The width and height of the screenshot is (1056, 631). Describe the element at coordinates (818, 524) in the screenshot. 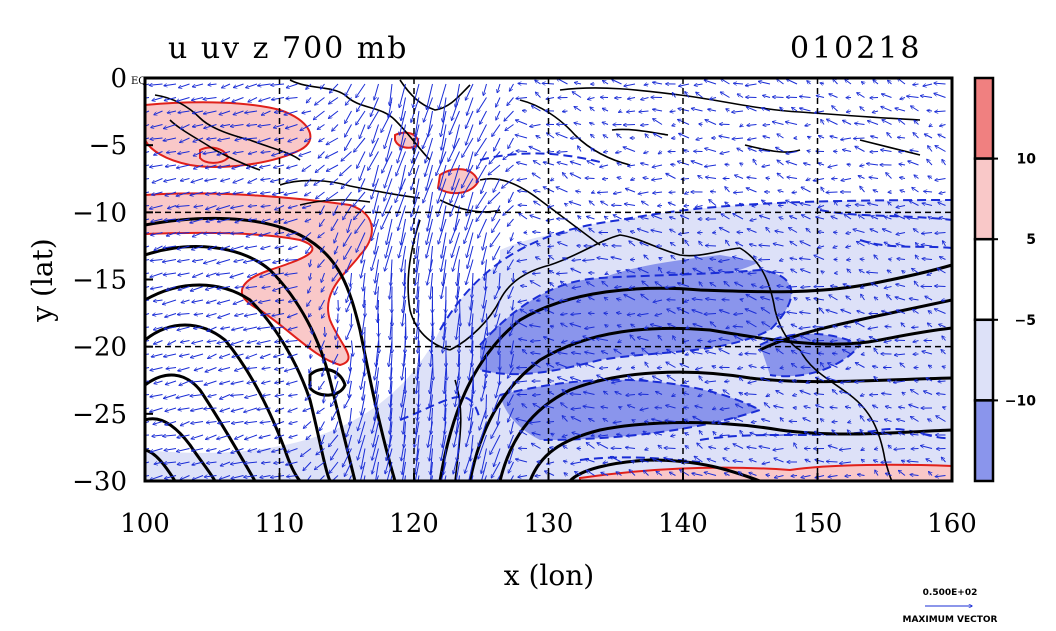

I see `x-tick-label: 150` at that location.